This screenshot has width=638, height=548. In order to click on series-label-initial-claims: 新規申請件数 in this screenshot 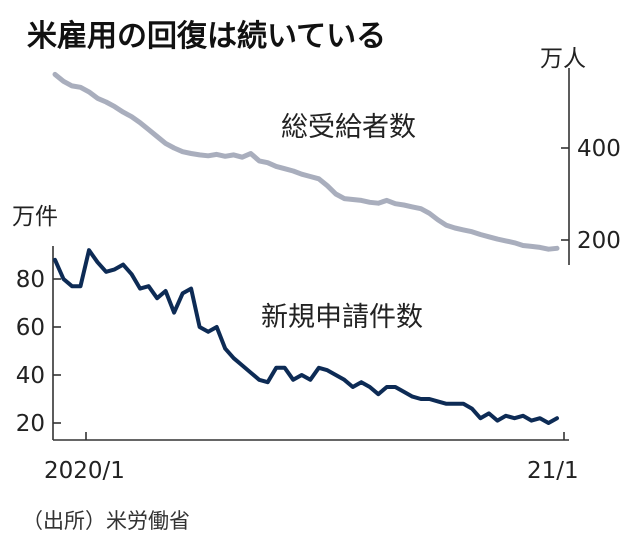, I will do `click(342, 317)`.